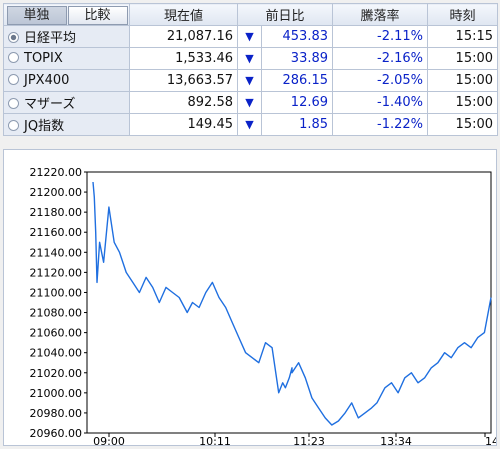 The height and width of the screenshot is (449, 500). I want to click on y-tick-label: 21060.00, so click(56, 333).